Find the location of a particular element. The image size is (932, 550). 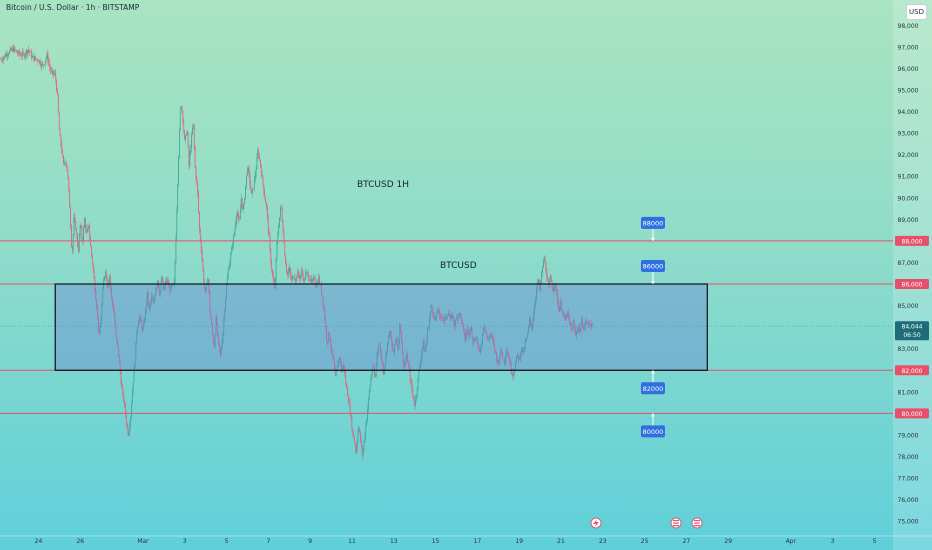

y-tick-label: 89,000 is located at coordinates (908, 220).